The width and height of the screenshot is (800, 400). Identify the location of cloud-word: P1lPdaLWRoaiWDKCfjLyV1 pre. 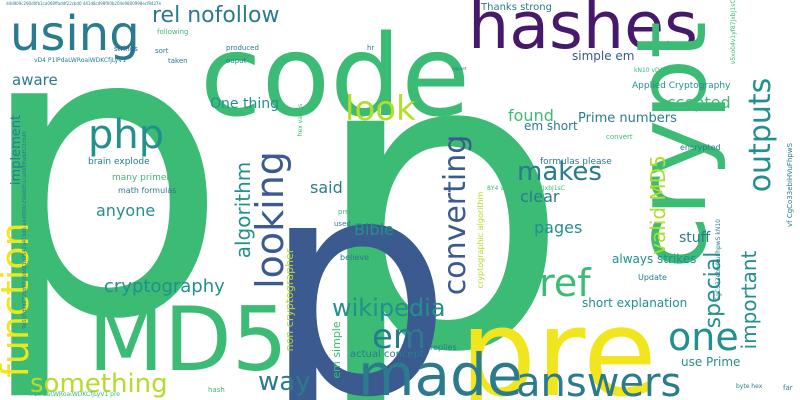
(75, 394).